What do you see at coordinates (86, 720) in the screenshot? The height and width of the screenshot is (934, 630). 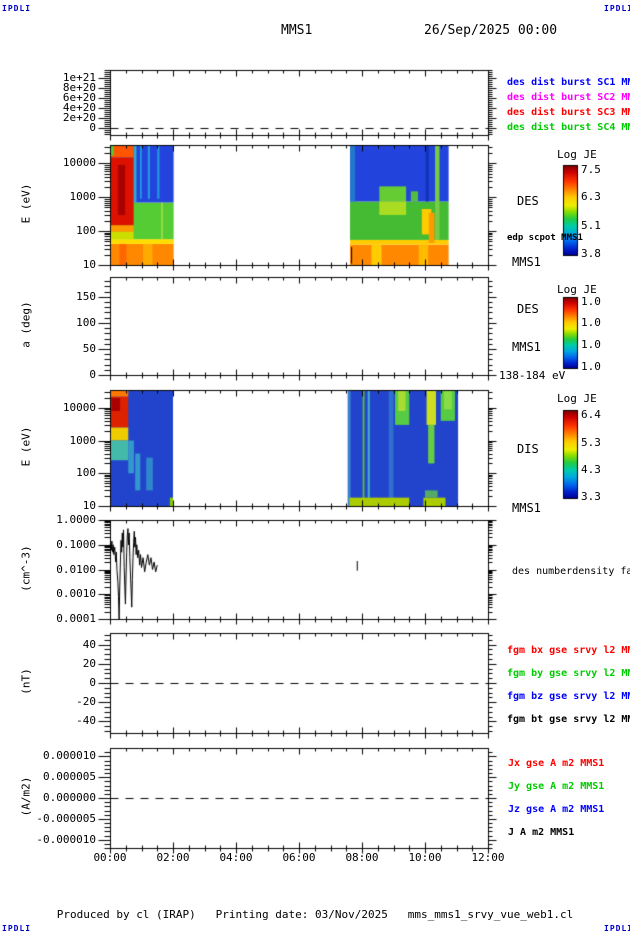 I see `fgm-b-gse-ytick-label: -40` at bounding box center [86, 720].